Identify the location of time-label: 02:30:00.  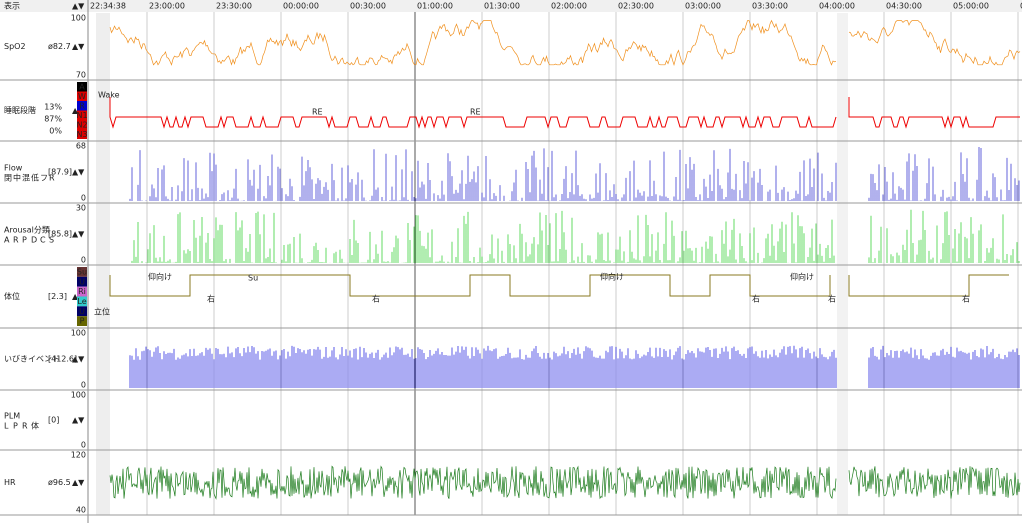
(636, 6).